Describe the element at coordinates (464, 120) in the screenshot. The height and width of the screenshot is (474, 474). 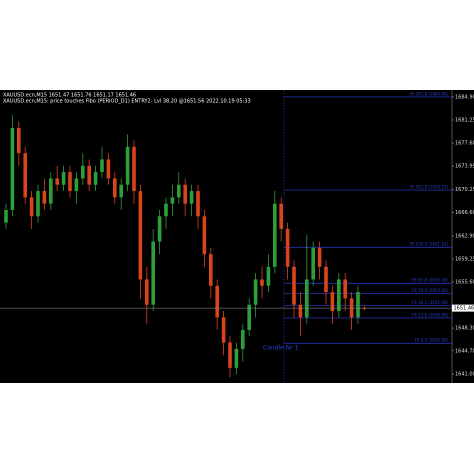
I see `y-tick-label: 1681.25` at that location.